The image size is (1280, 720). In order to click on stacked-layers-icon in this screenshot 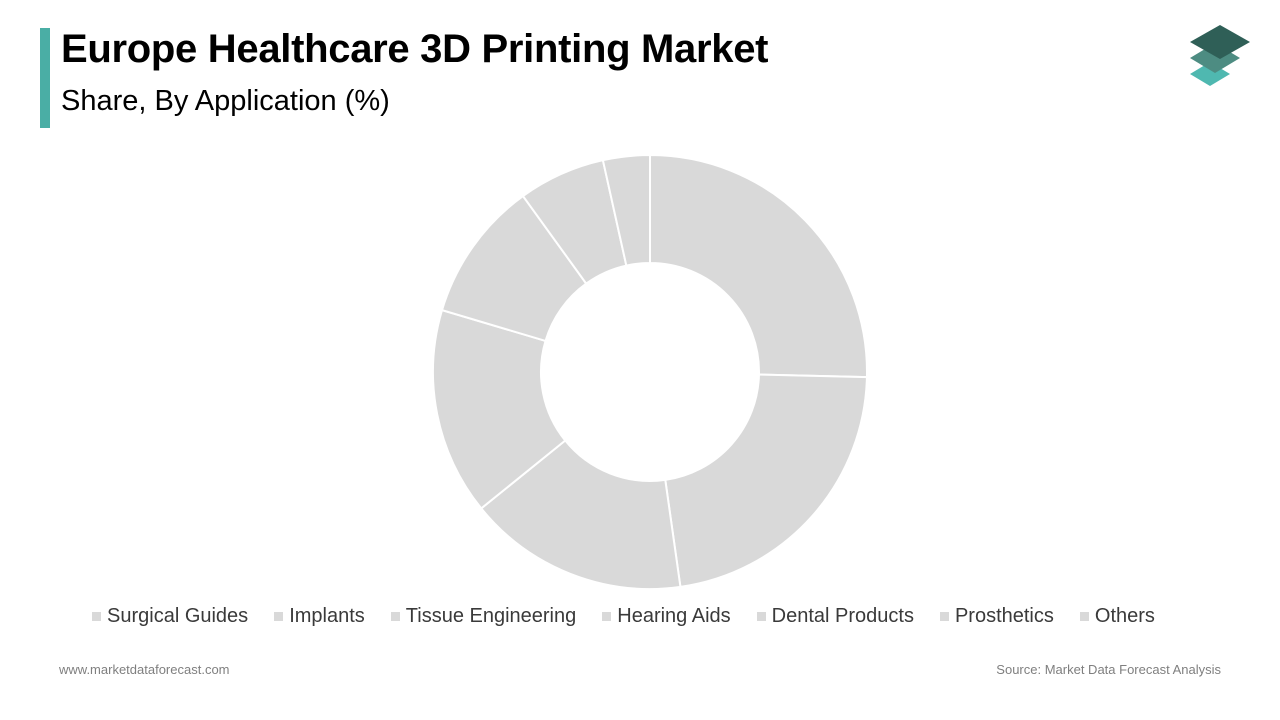, I will do `click(1220, 55)`.